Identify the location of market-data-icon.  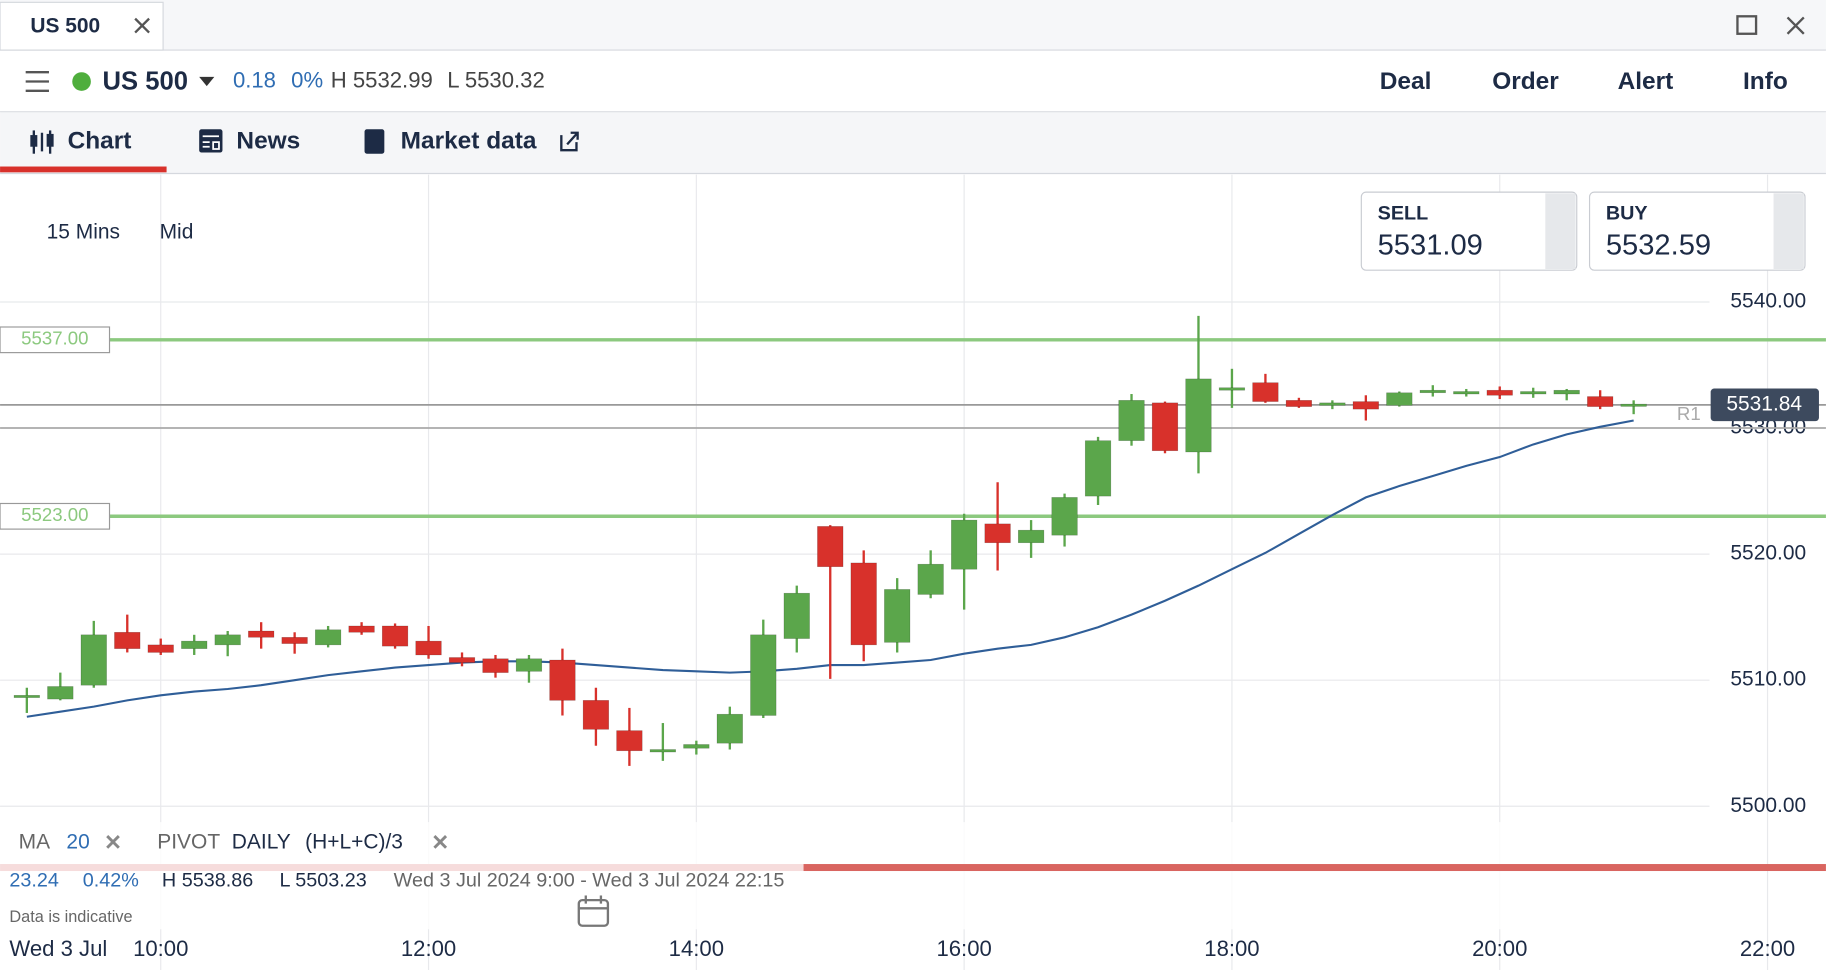
(374, 141).